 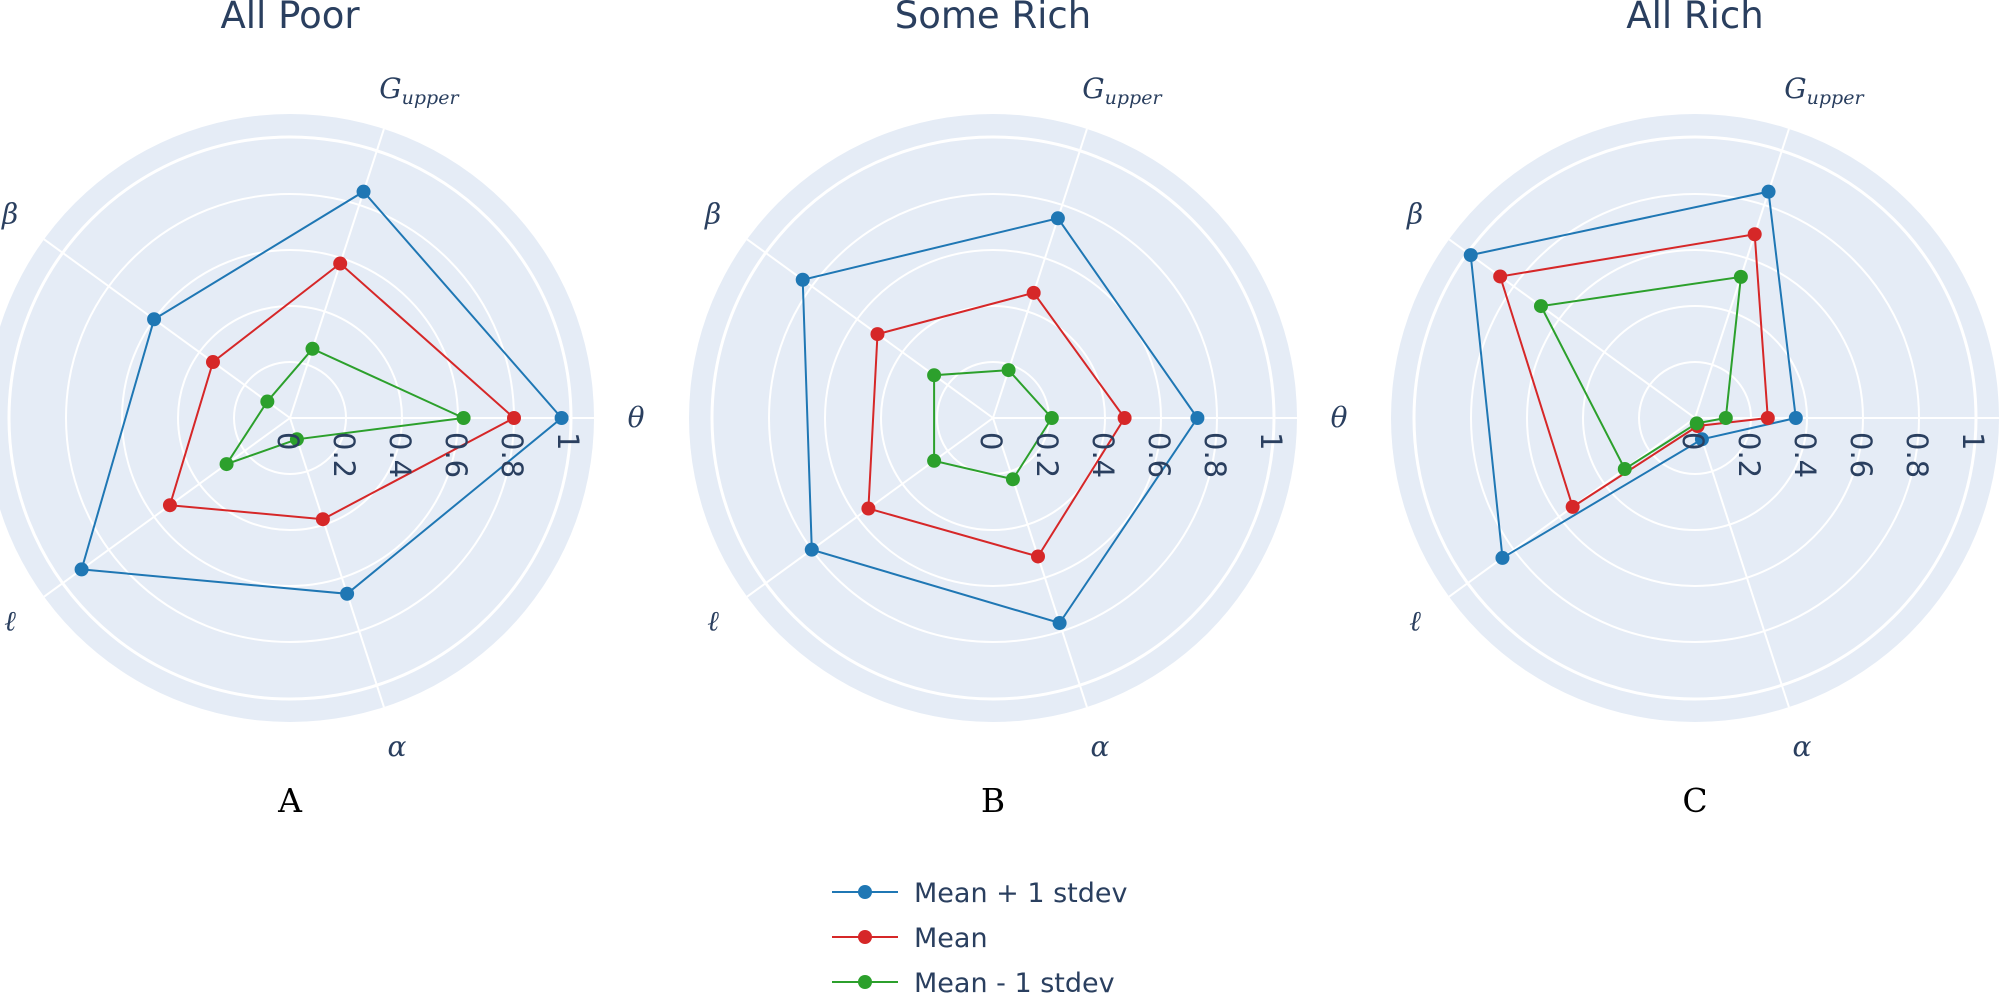 I want to click on legend-item: Mean + 1 stdev, so click(x=980, y=893).